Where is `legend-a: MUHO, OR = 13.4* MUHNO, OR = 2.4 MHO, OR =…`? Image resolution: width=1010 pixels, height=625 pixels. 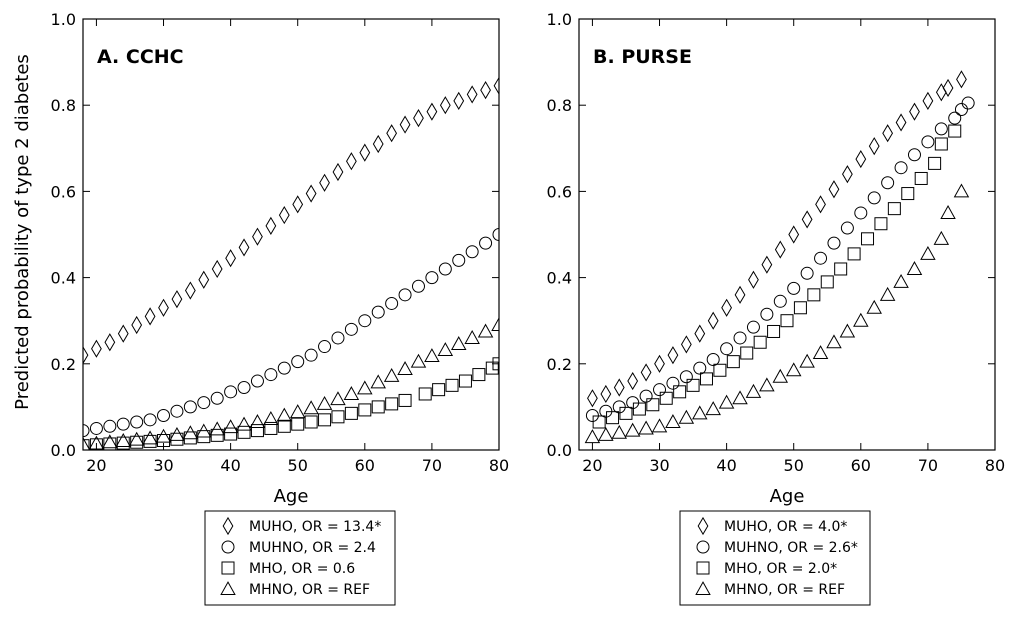 legend-a: MUHO, OR = 13.4* MUHNO, OR = 2.4 MHO, OR =… is located at coordinates (300, 558).